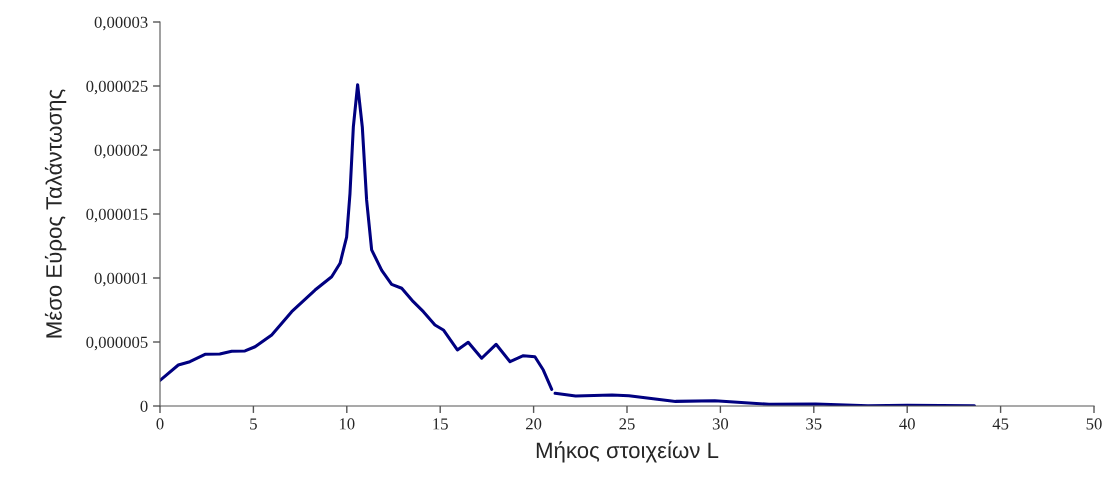  Describe the element at coordinates (627, 424) in the screenshot. I see `x-tick-label: 25` at that location.